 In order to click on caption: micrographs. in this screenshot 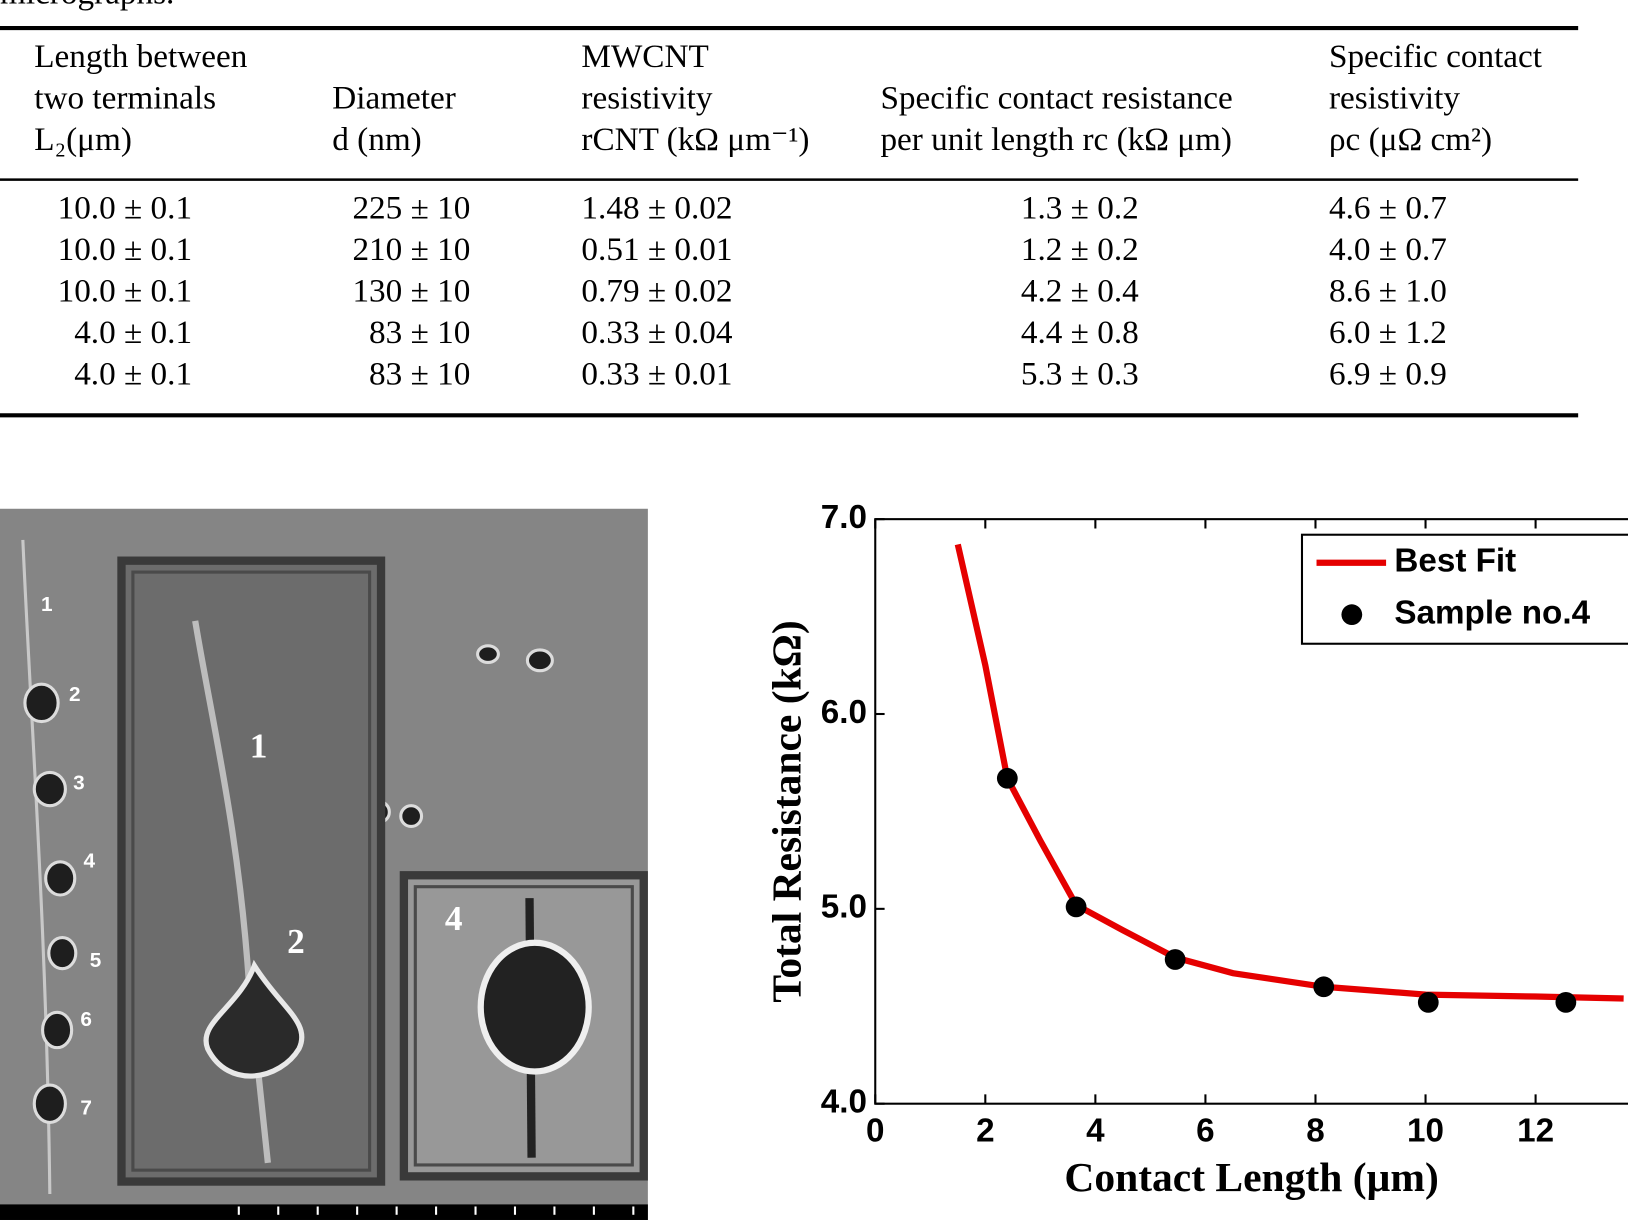, I will do `click(87, 5)`.